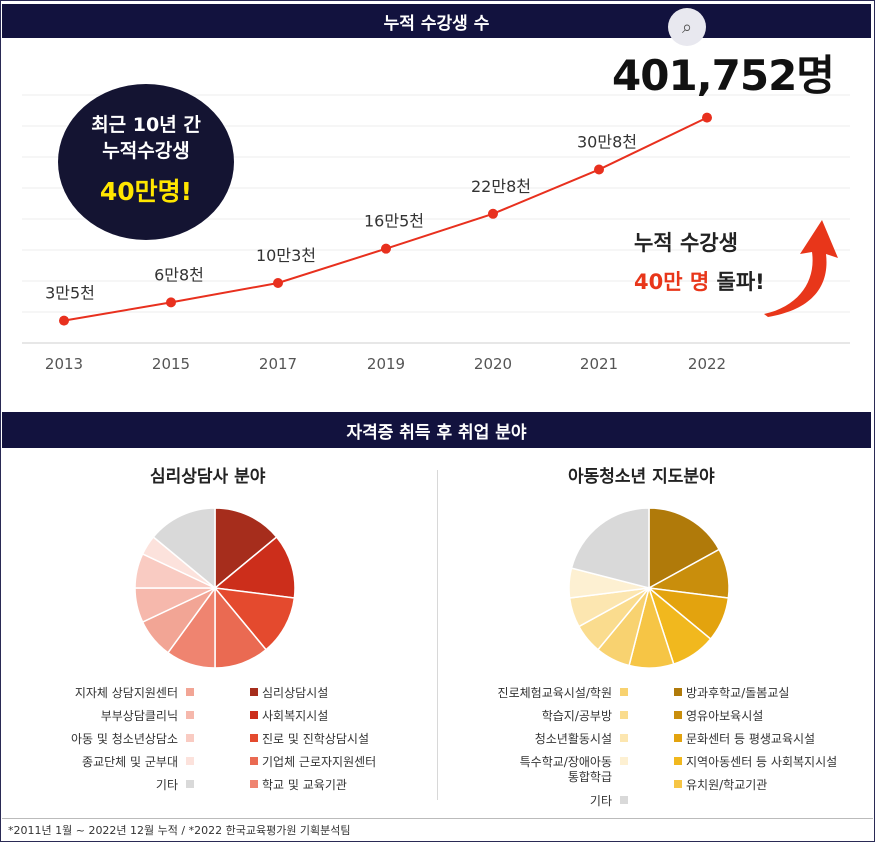 Image resolution: width=875 pixels, height=842 pixels. Describe the element at coordinates (70, 293) in the screenshot. I see `data-label: 3만5천` at that location.